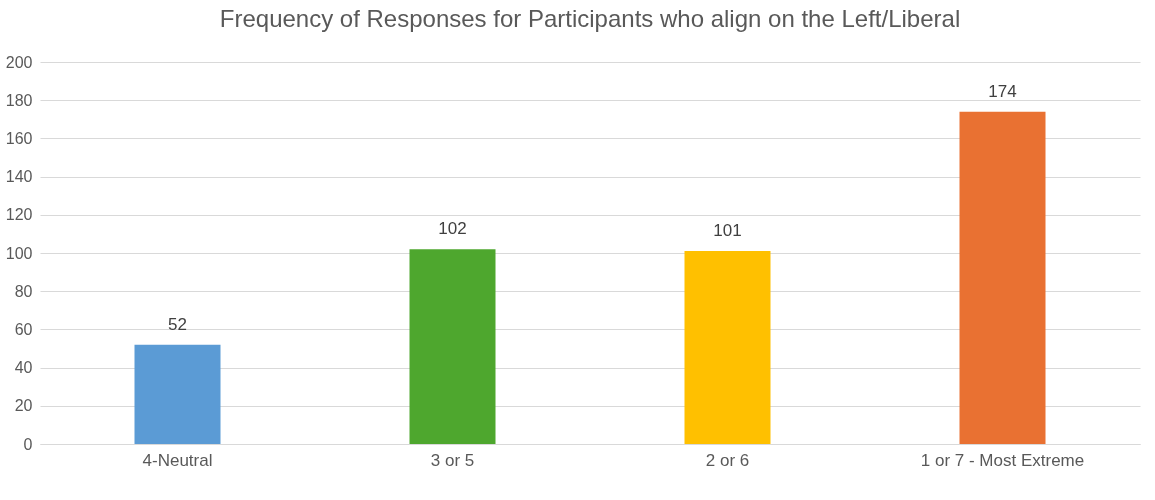  Describe the element at coordinates (19, 215) in the screenshot. I see `y-tick-label: 120` at that location.